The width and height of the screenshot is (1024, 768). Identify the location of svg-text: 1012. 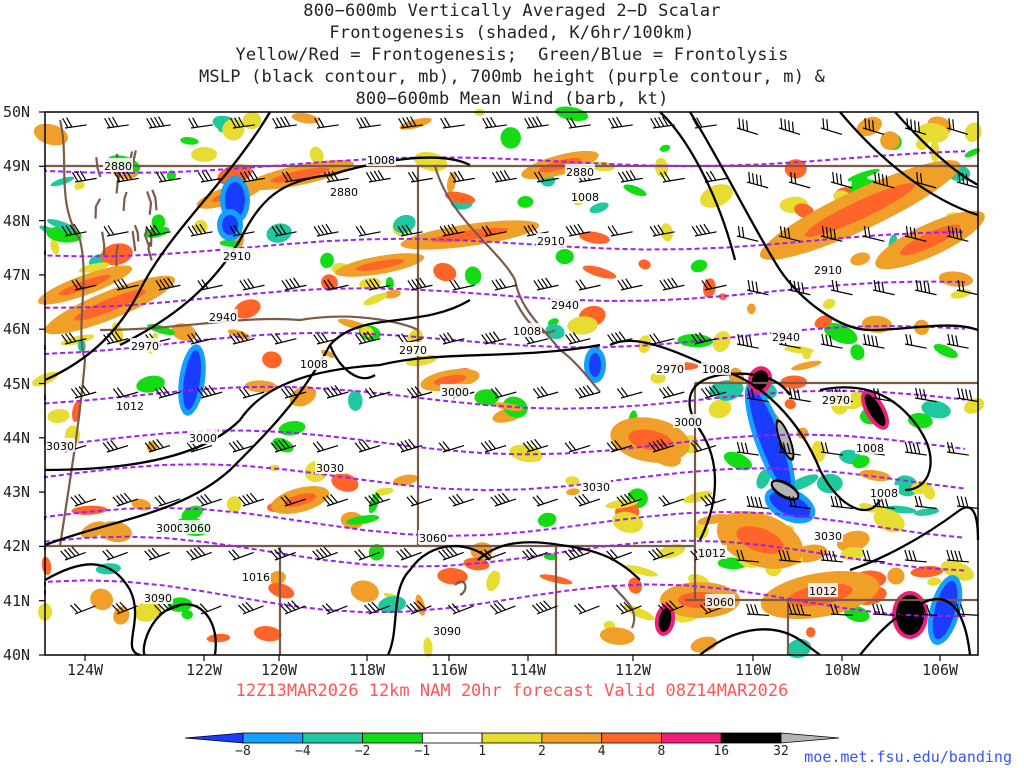
(823, 591).